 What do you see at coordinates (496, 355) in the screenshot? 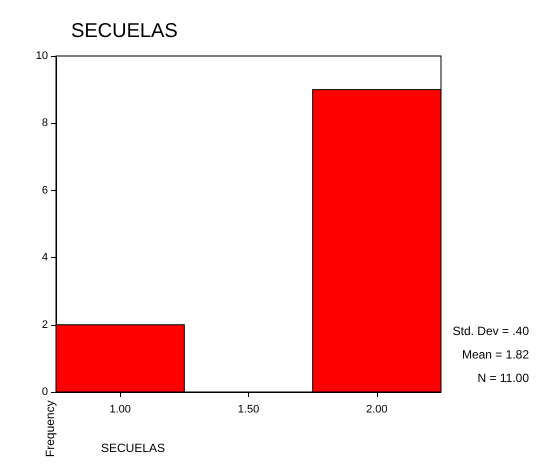
I see `text: Mean = 1.82` at bounding box center [496, 355].